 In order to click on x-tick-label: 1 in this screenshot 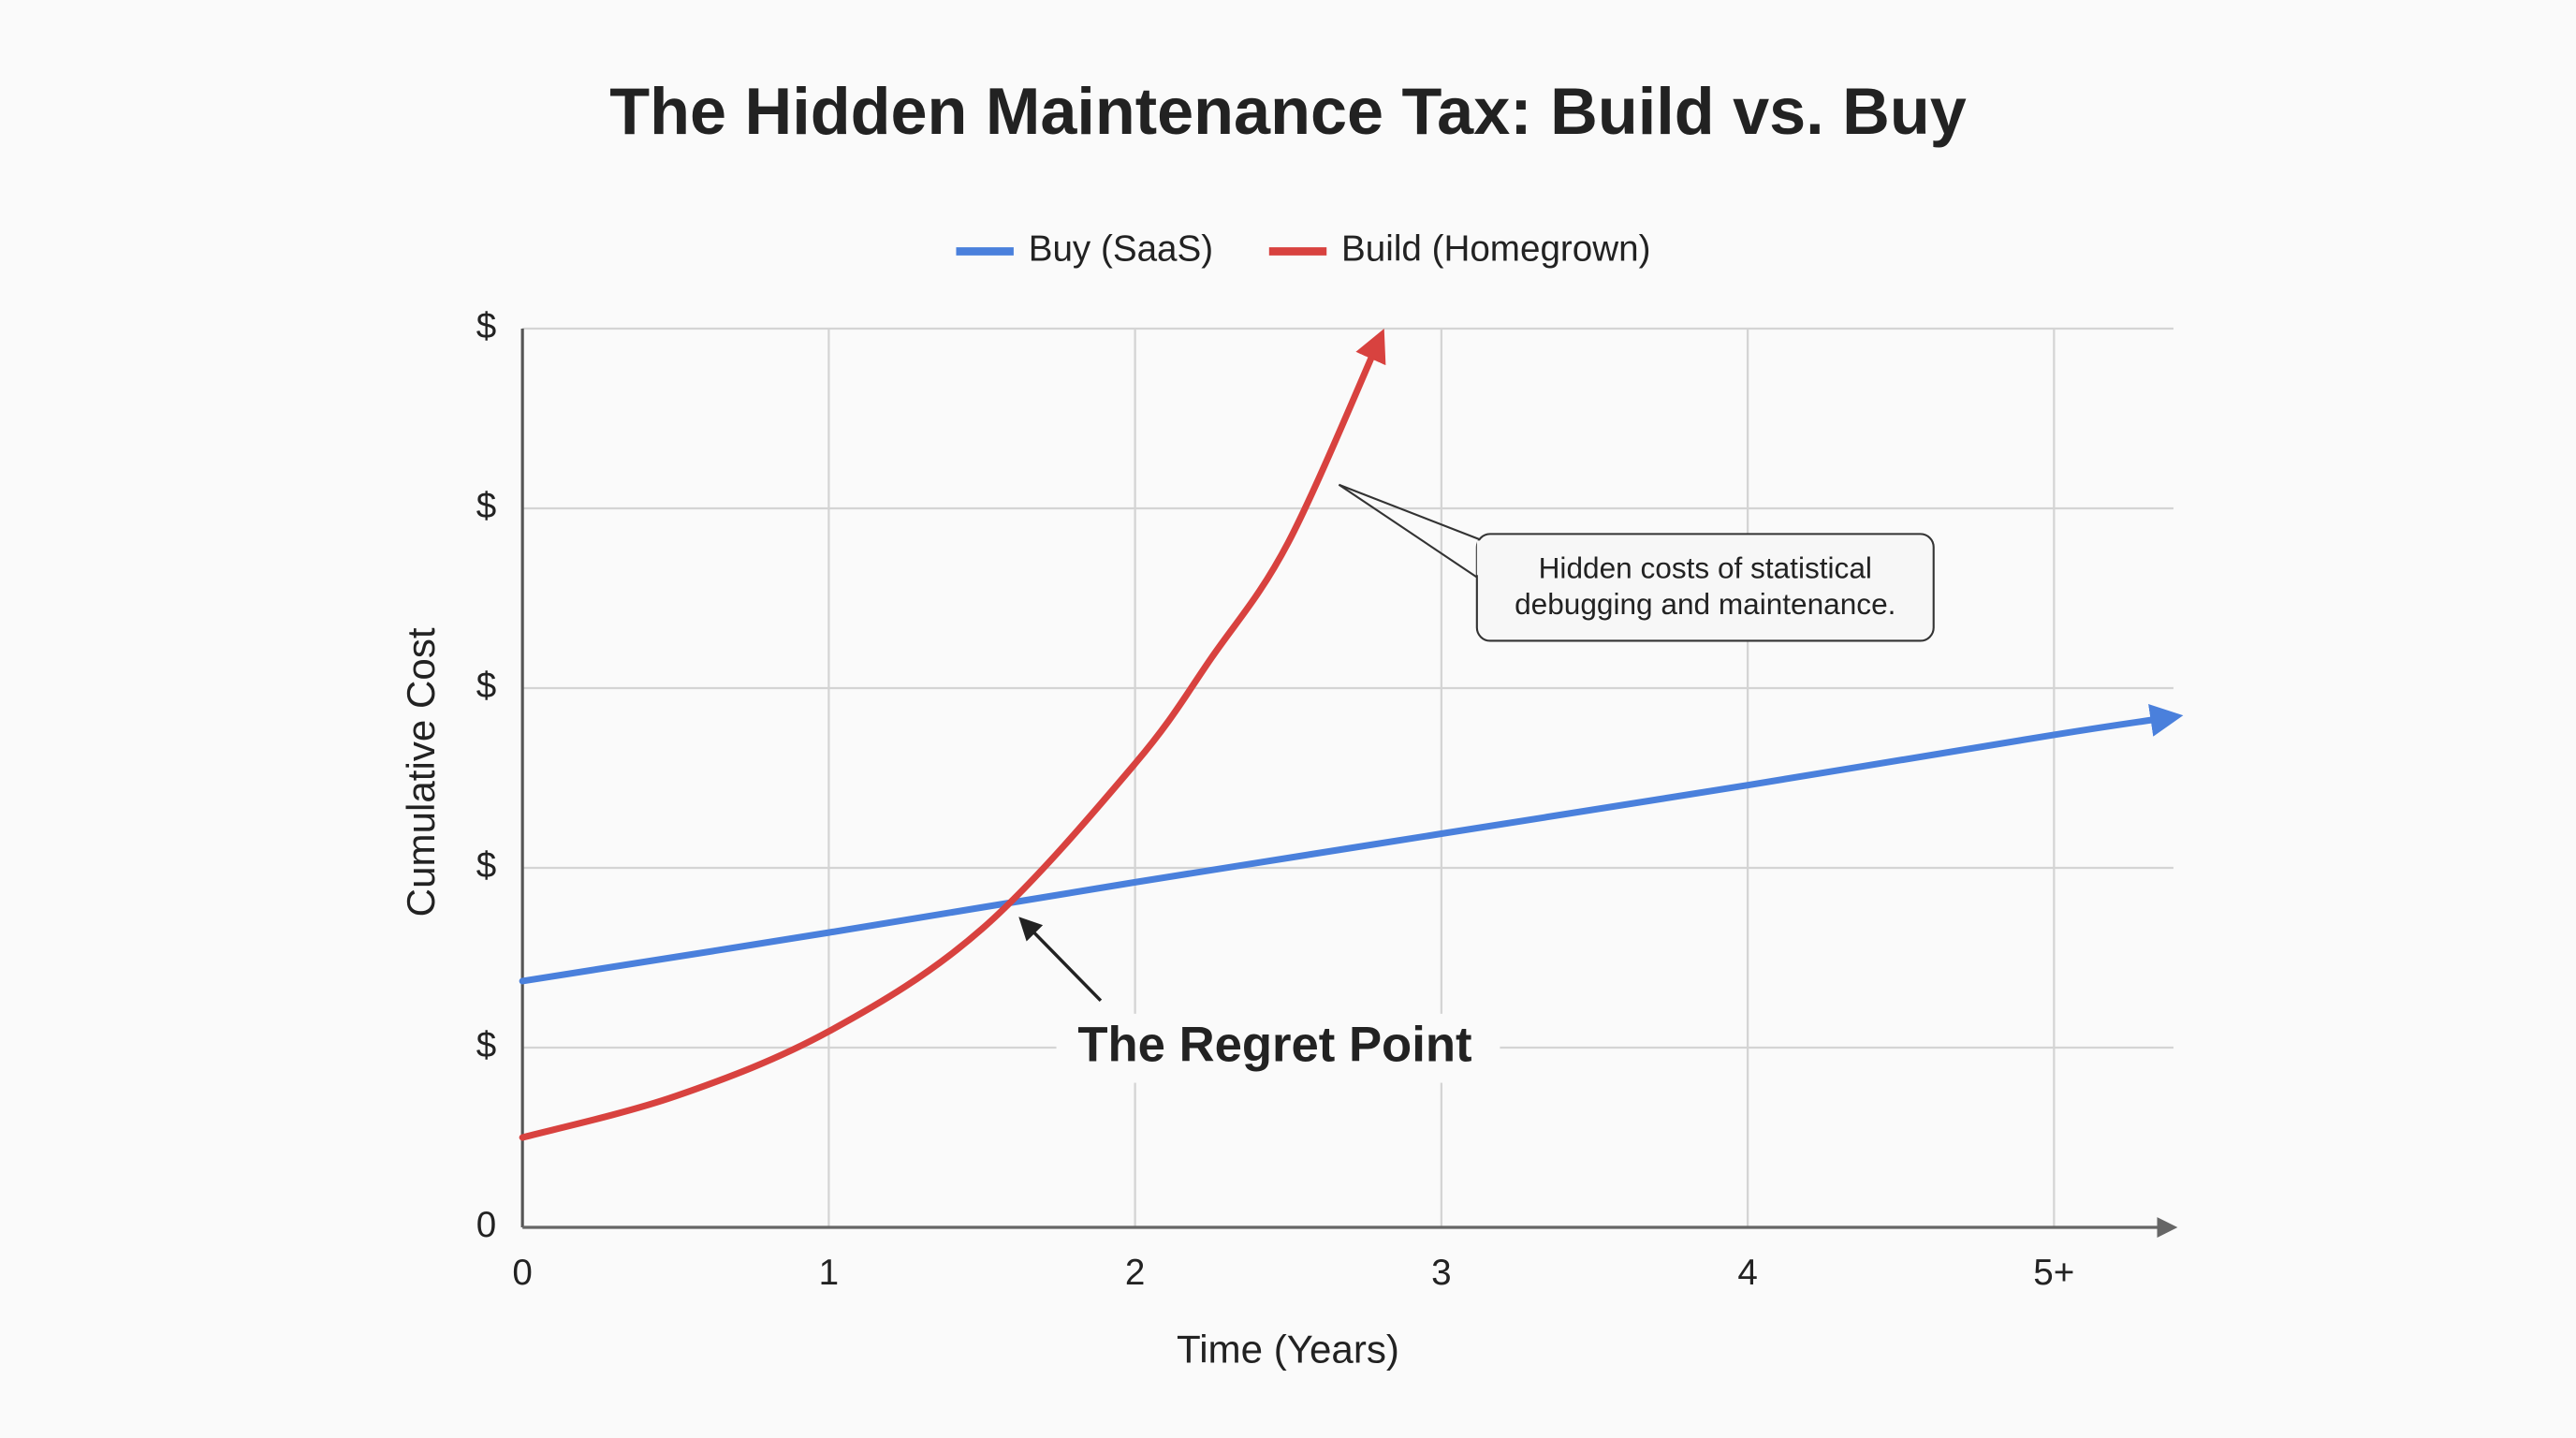, I will do `click(829, 1273)`.